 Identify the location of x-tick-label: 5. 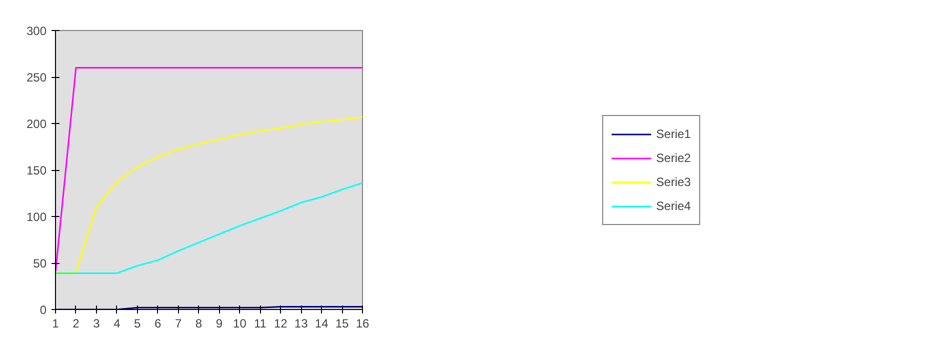
(138, 323).